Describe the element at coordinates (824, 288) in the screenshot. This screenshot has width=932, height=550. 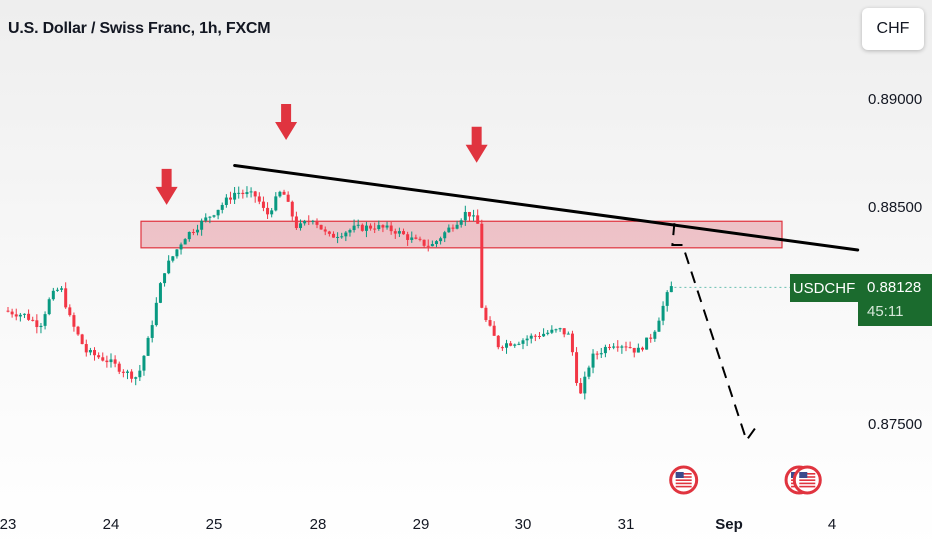
I see `symbol-tag: USDCHF` at that location.